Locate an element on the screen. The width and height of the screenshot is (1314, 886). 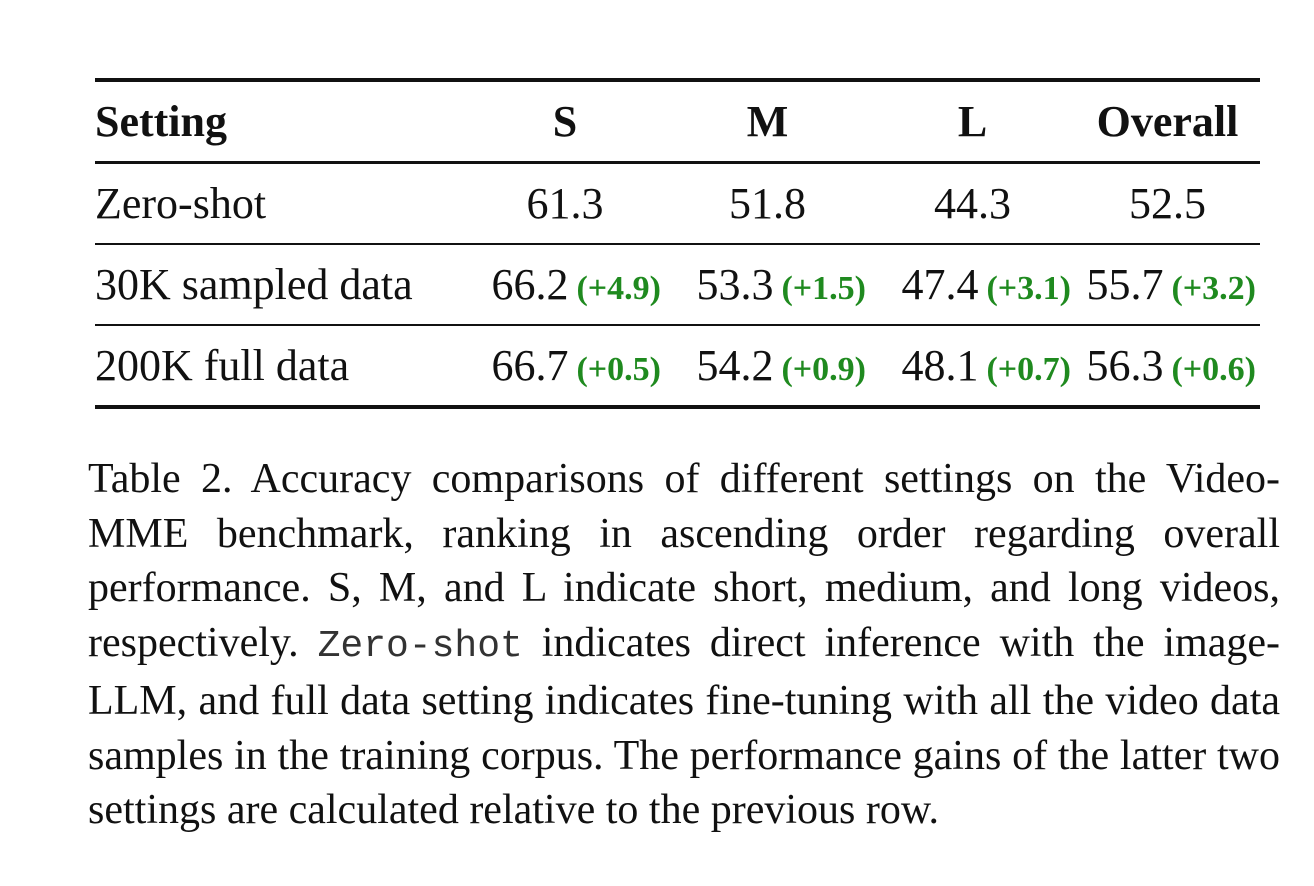
cell-l: 44.3 is located at coordinates (972, 204).